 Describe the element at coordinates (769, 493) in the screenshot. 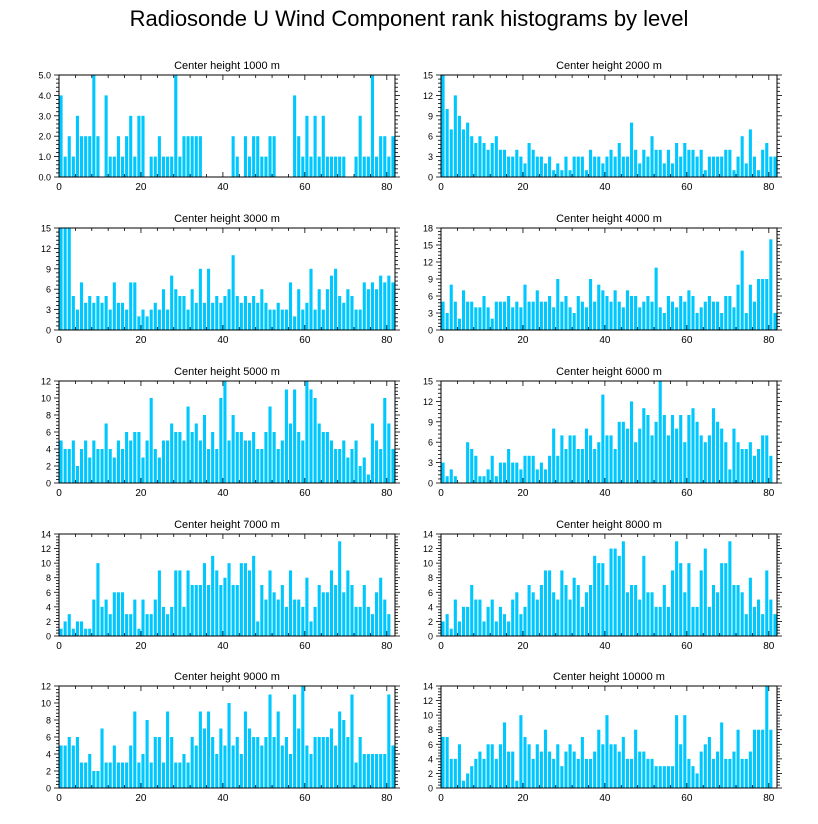

I see `x-tick-label: 80` at that location.